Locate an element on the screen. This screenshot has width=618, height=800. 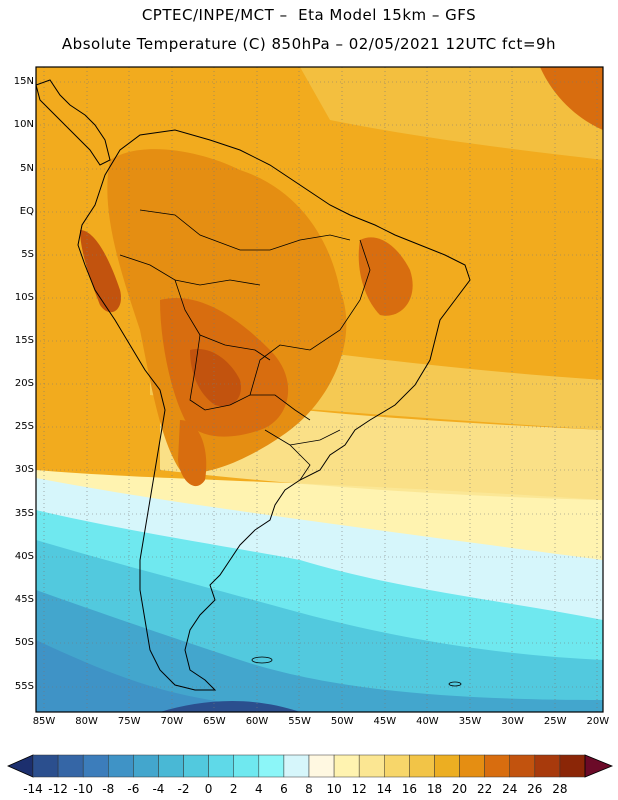
colorbar-label: -4 is located at coordinates (158, 789).